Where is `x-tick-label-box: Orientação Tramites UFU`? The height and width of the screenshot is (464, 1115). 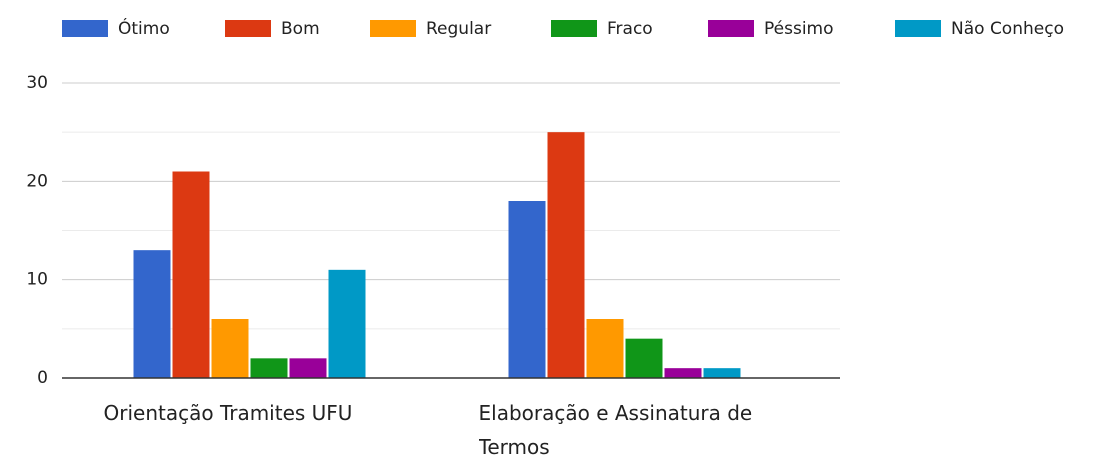
x-tick-label-box: Orientação Tramites UFU is located at coordinates (228, 413).